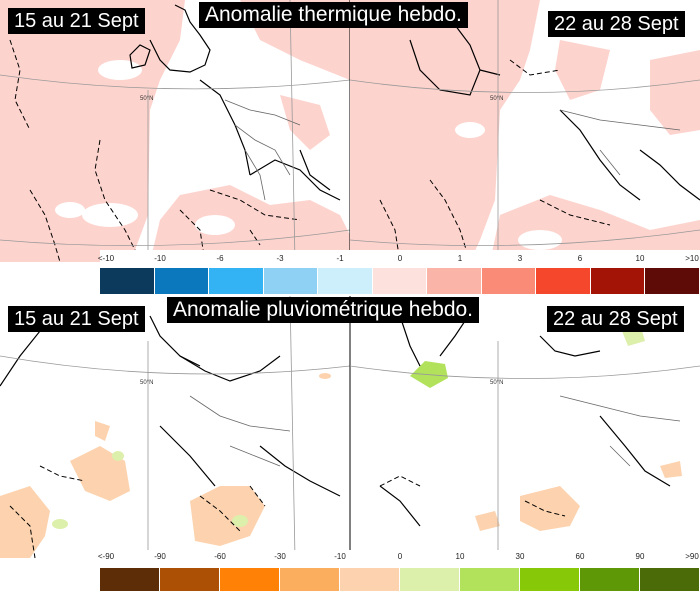 The width and height of the screenshot is (700, 591). What do you see at coordinates (487, 521) in the screenshot?
I see `dry-anomaly-catalonia` at bounding box center [487, 521].